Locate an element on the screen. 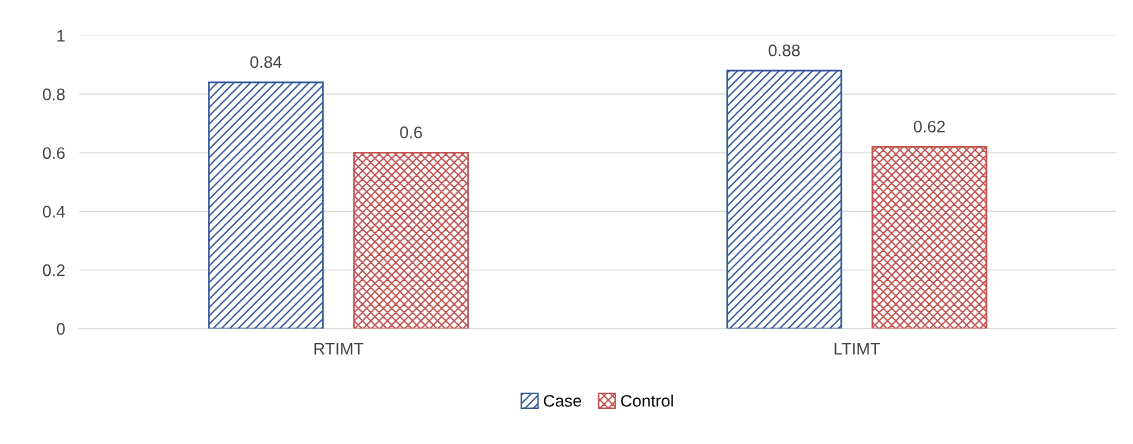 This screenshot has height=444, width=1133. legend-label: Case is located at coordinates (562, 400).